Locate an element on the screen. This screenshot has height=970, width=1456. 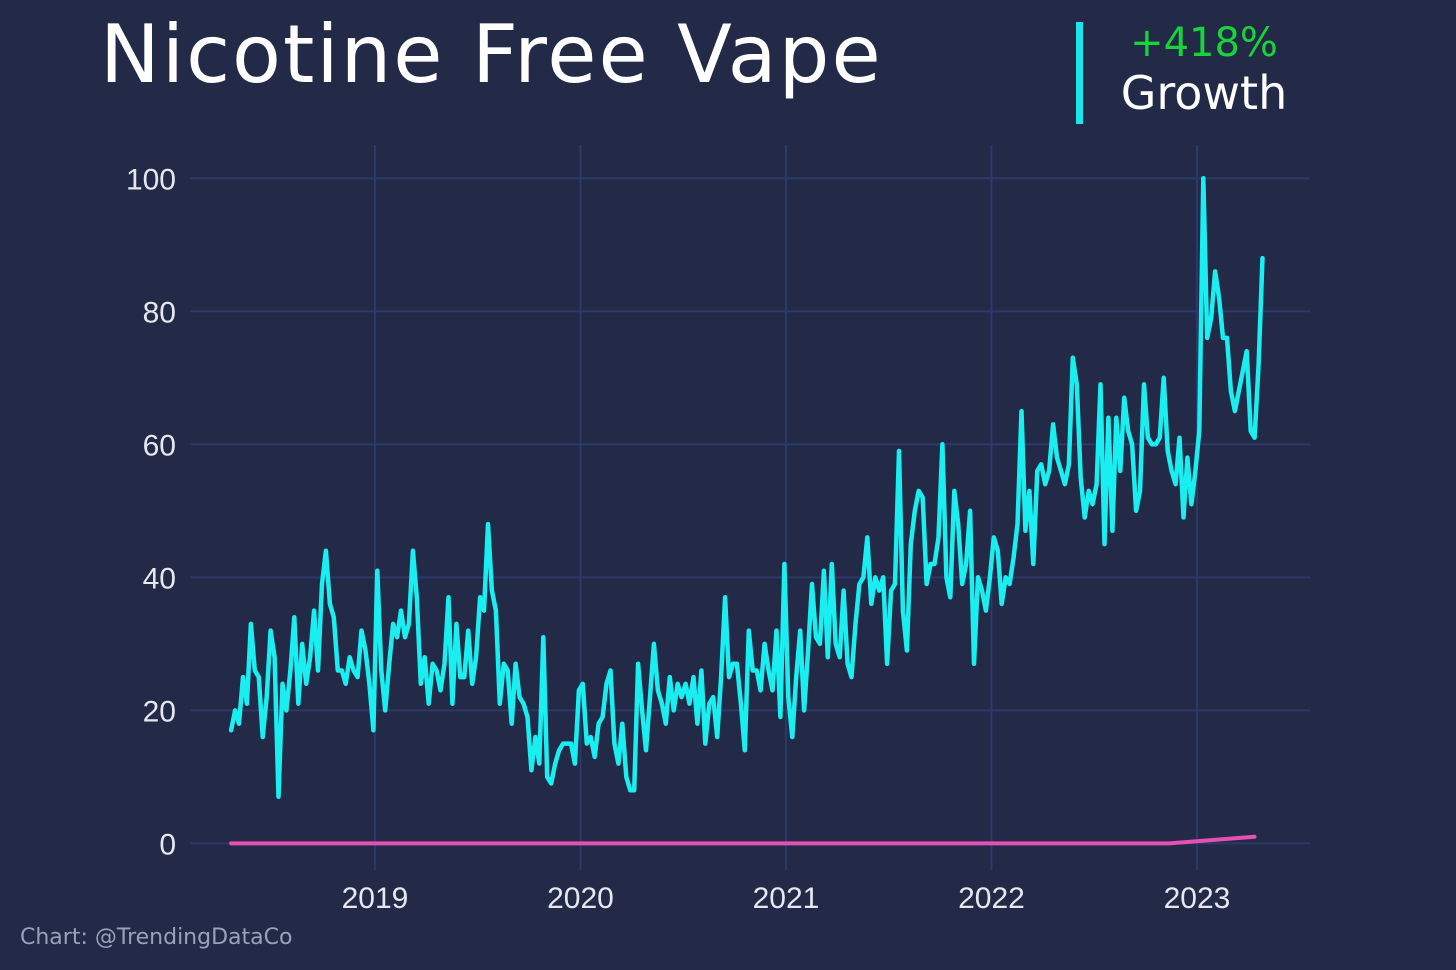
chart-credit: Chart: @TrendingDataCo is located at coordinates (156, 937).